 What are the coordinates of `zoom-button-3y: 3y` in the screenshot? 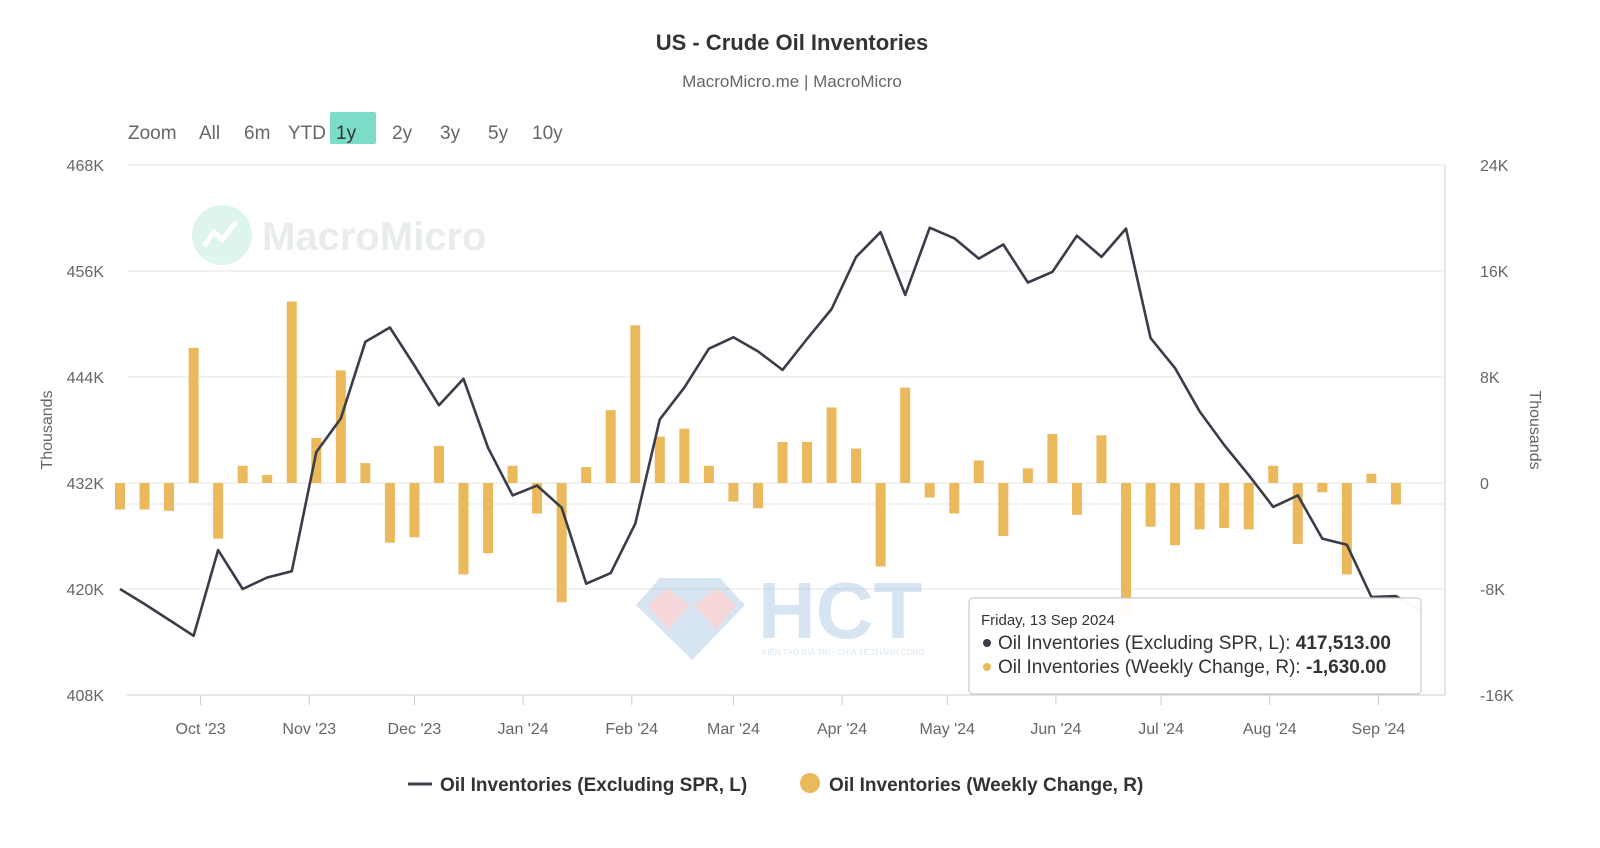 It's located at (450, 133).